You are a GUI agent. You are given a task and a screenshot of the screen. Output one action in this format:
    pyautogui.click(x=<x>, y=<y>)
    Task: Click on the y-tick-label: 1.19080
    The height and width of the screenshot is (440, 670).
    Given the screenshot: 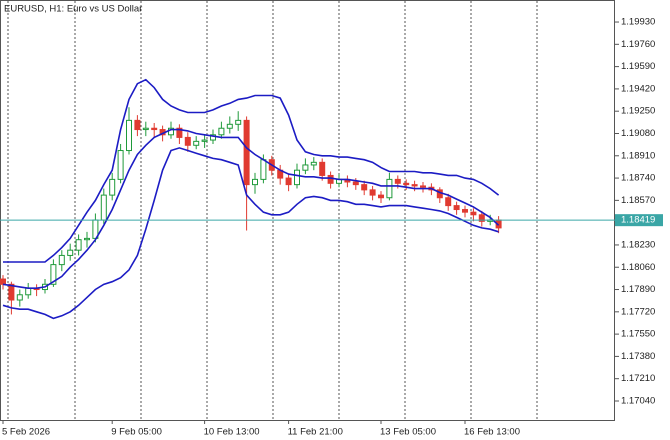 What is the action you would take?
    pyautogui.click(x=638, y=133)
    